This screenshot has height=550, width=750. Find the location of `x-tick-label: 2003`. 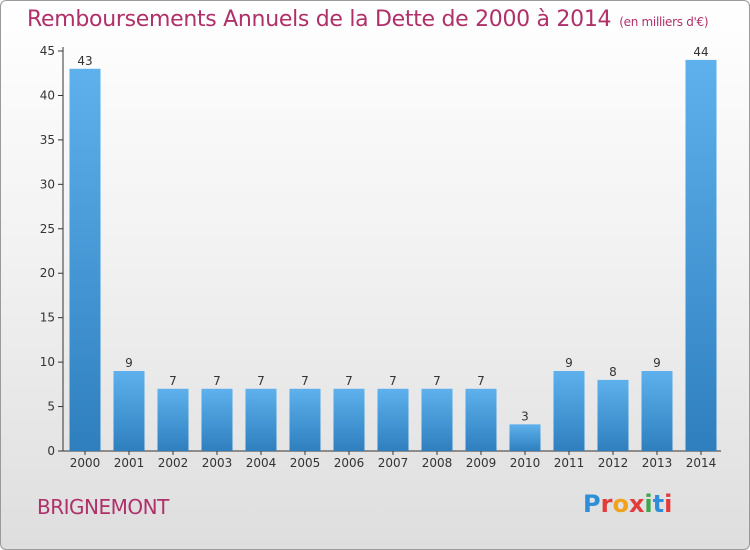

x-tick-label: 2003 is located at coordinates (217, 463).